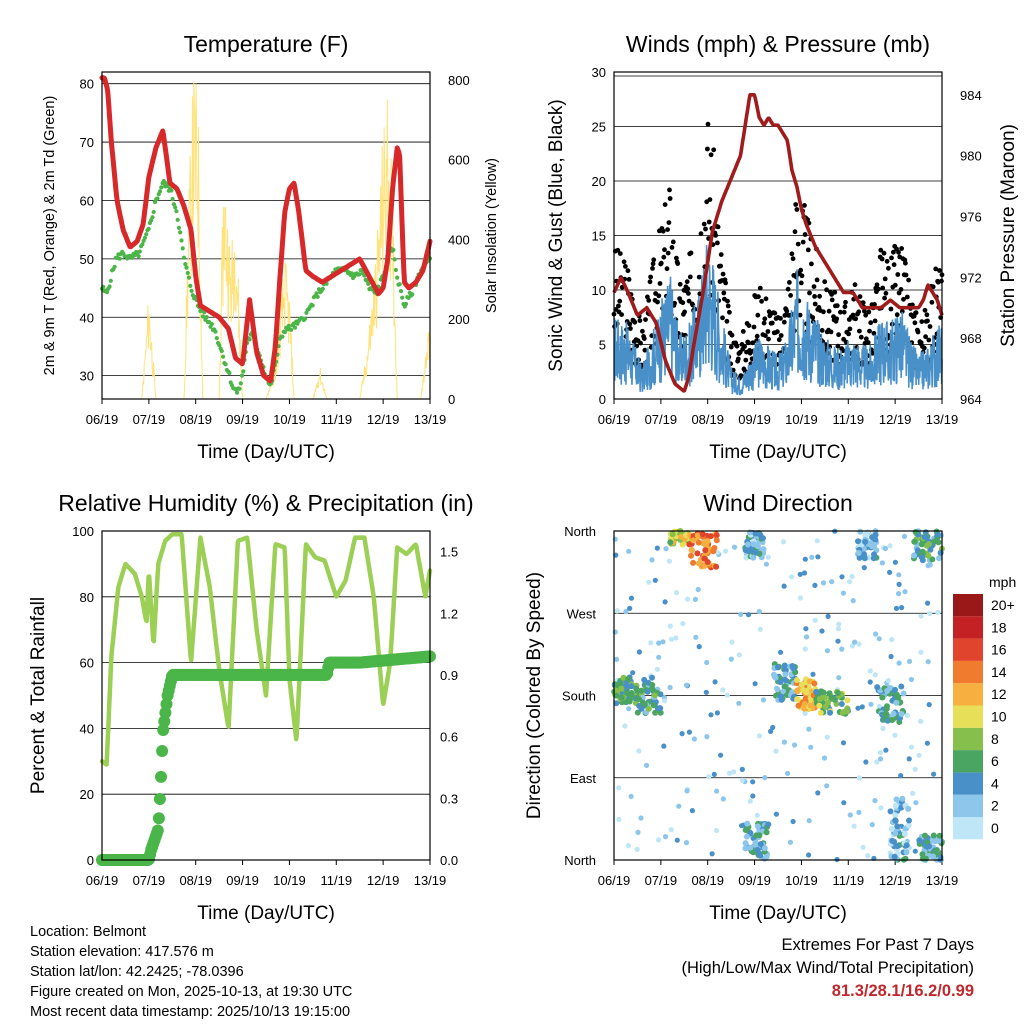  Describe the element at coordinates (556, 235) in the screenshot. I see `winds-ylabel: Sonic Wind & Gust (Blue, Black)` at that location.